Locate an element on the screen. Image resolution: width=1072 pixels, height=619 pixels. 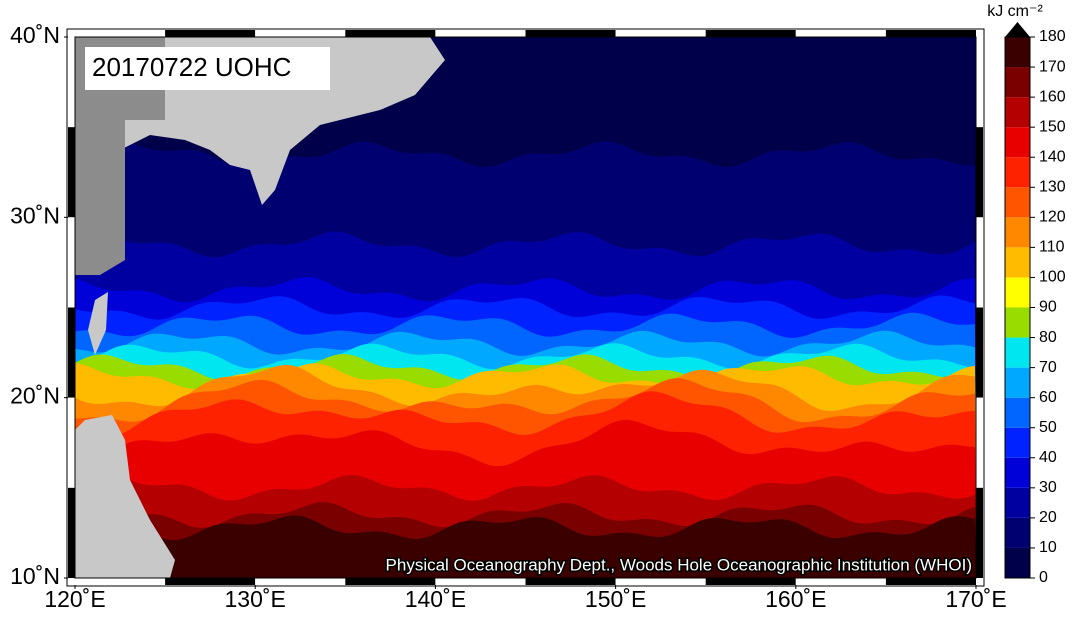
land-taiwan is located at coordinates (98, 323).